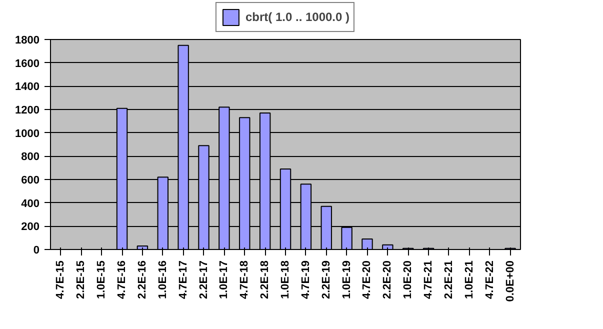 This screenshot has width=603, height=329. Describe the element at coordinates (326, 280) in the screenshot. I see `x-tick-label: 2.2E-19` at that location.